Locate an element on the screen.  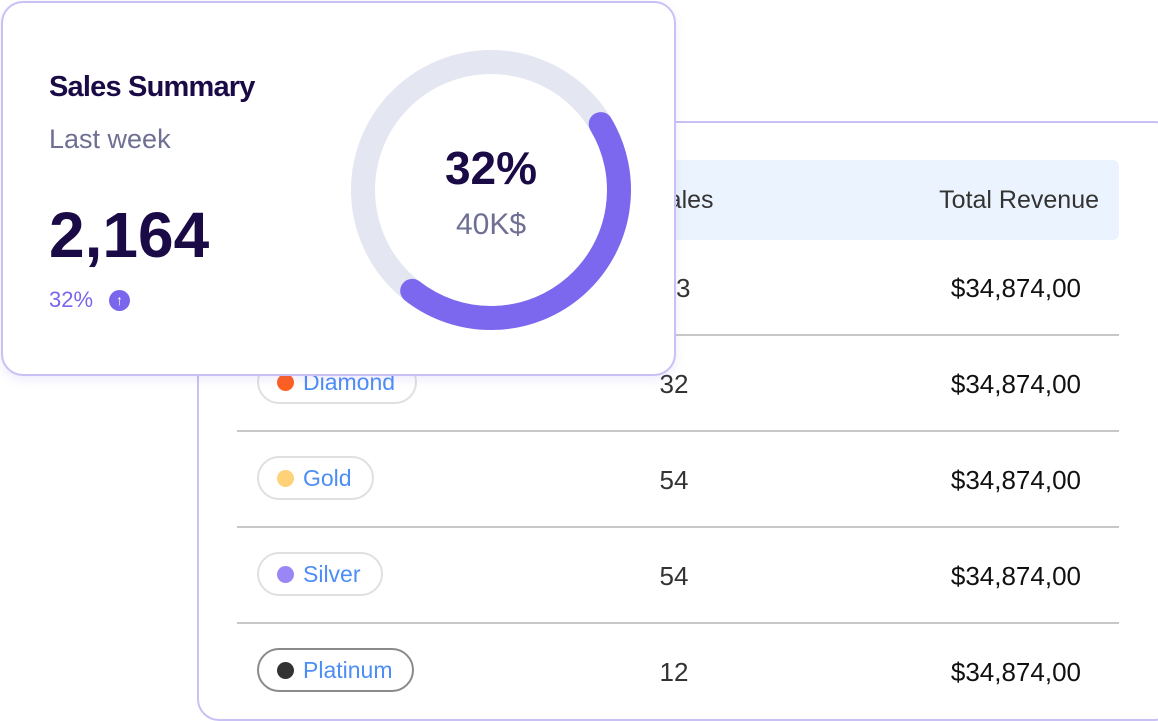
table-row: Gold 54 $34,874,00 is located at coordinates (678, 480).